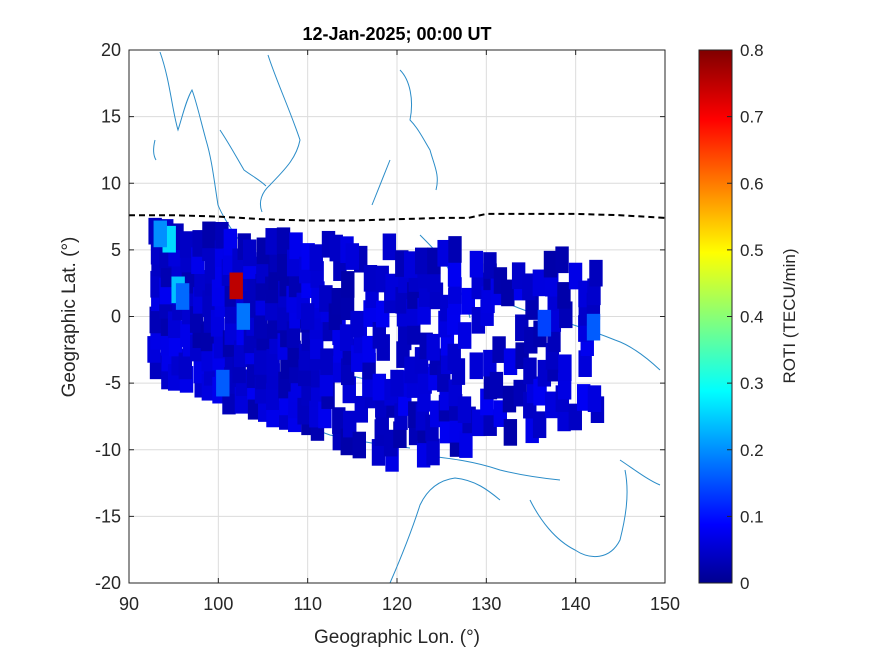 The height and width of the screenshot is (656, 875). Describe the element at coordinates (108, 450) in the screenshot. I see `y-tick-label: -10` at that location.